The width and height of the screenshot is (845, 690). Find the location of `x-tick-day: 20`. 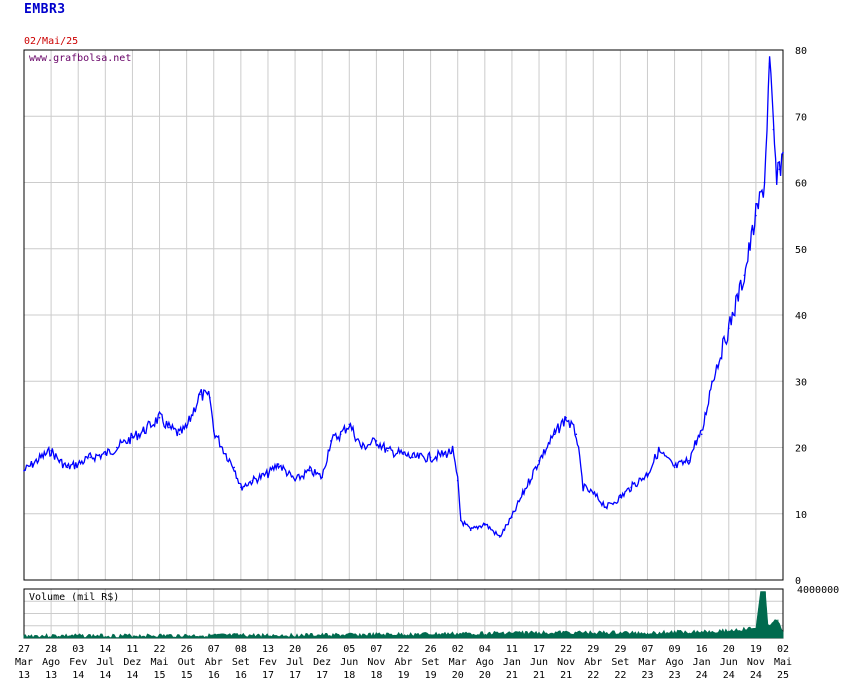

x-tick-day: 20 is located at coordinates (729, 649).